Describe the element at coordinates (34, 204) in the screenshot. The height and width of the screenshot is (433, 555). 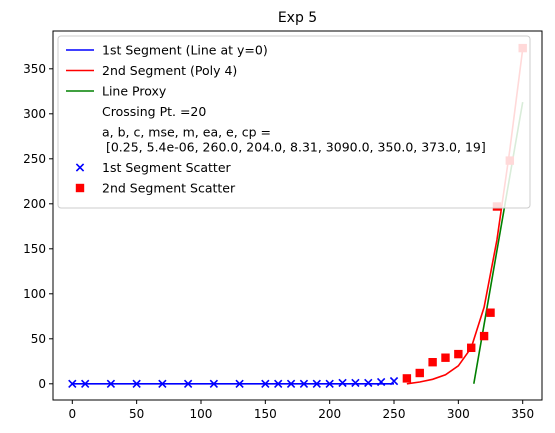
I see `y-tick-label-200: 200` at that location.